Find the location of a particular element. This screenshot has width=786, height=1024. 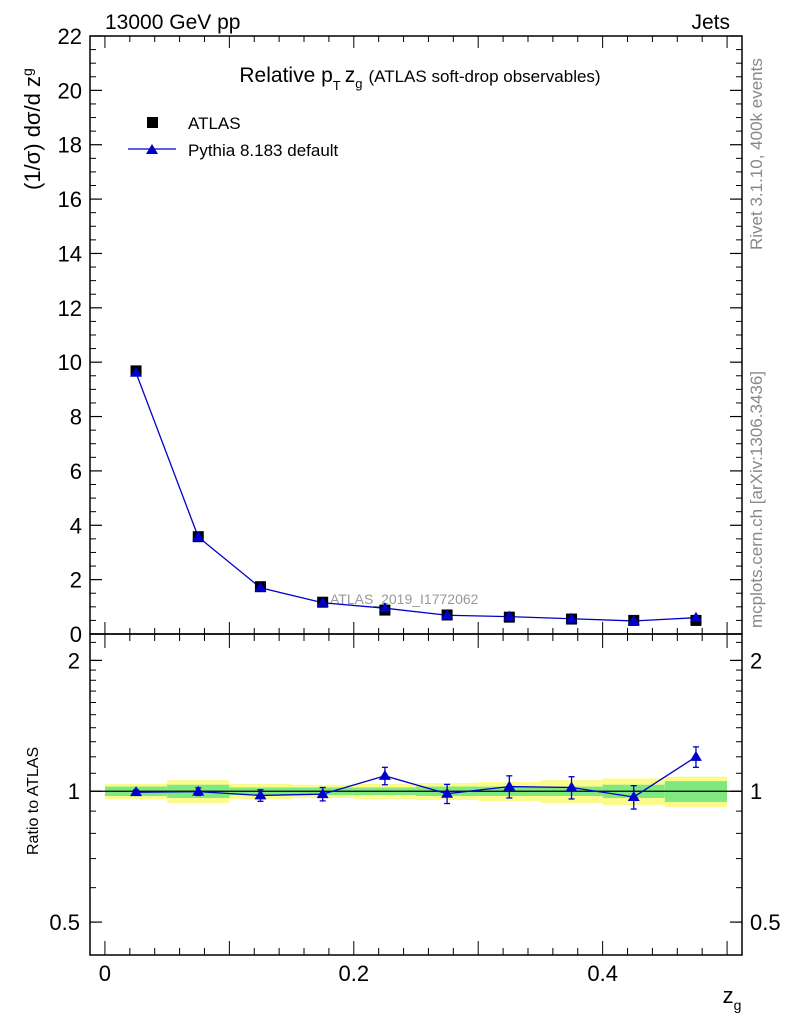

ratio-panel-series is located at coordinates (416, 778).